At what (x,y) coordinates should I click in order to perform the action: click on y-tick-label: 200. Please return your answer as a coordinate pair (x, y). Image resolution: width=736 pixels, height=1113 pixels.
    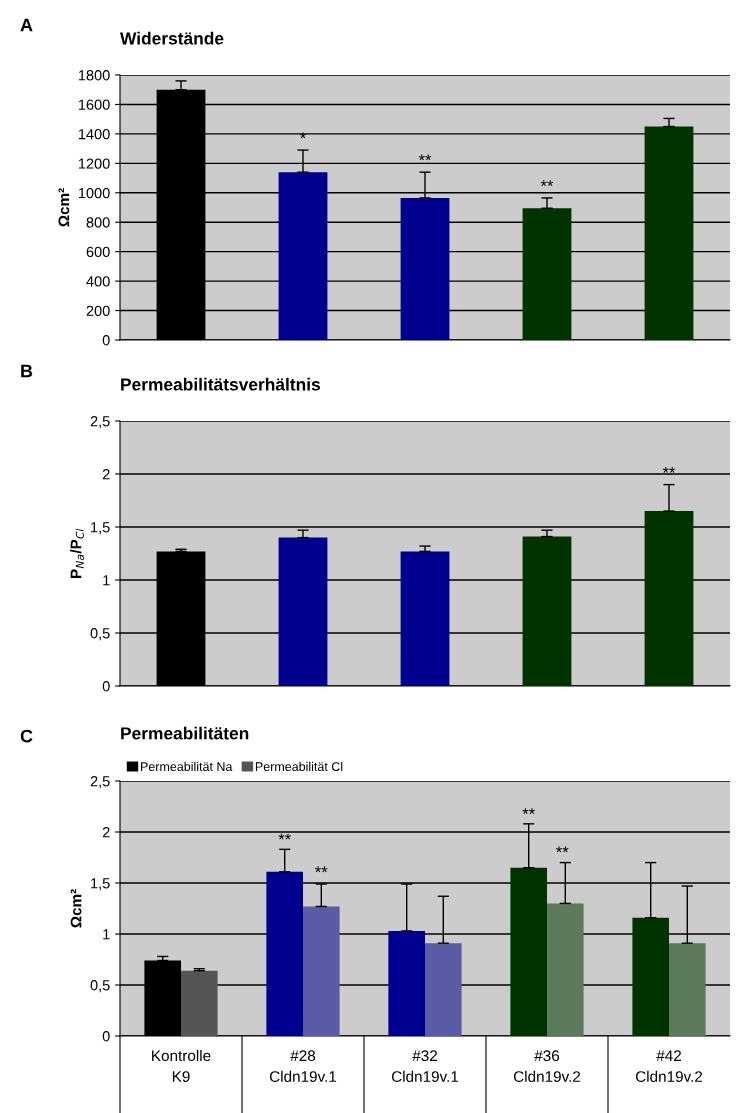
    Looking at the image, I should click on (98, 310).